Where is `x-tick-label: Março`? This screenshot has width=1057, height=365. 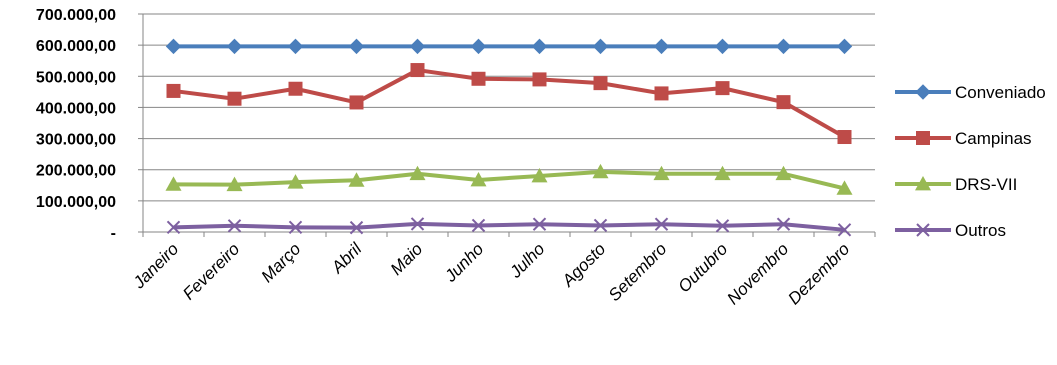
x-tick-label: Março is located at coordinates (280, 262).